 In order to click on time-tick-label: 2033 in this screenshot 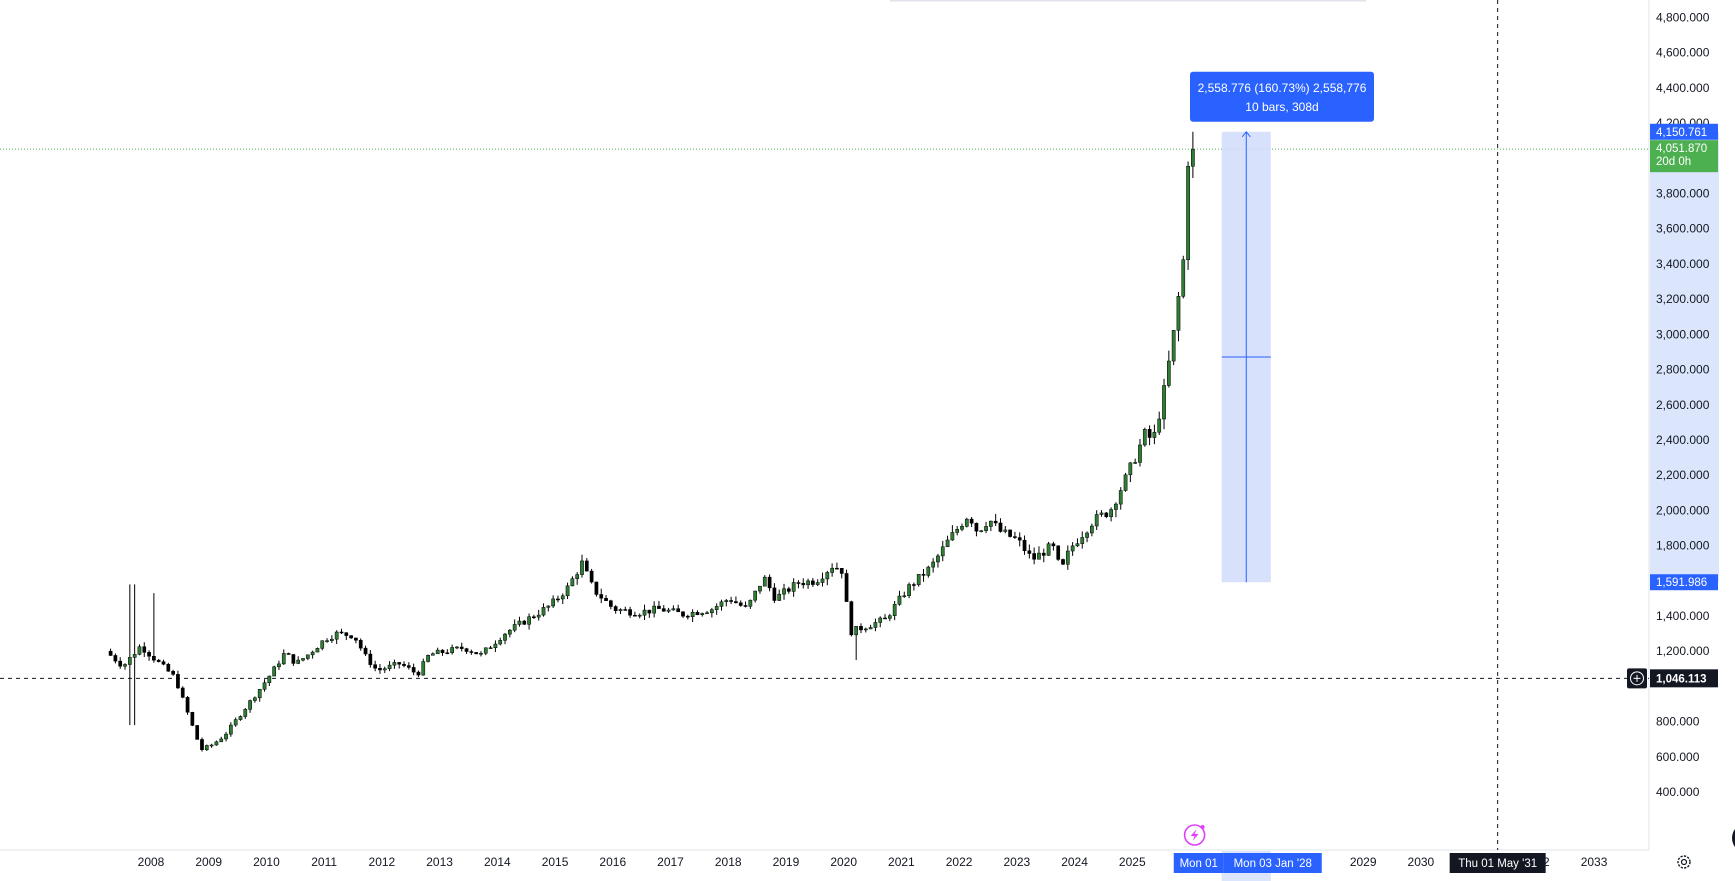, I will do `click(1594, 862)`.